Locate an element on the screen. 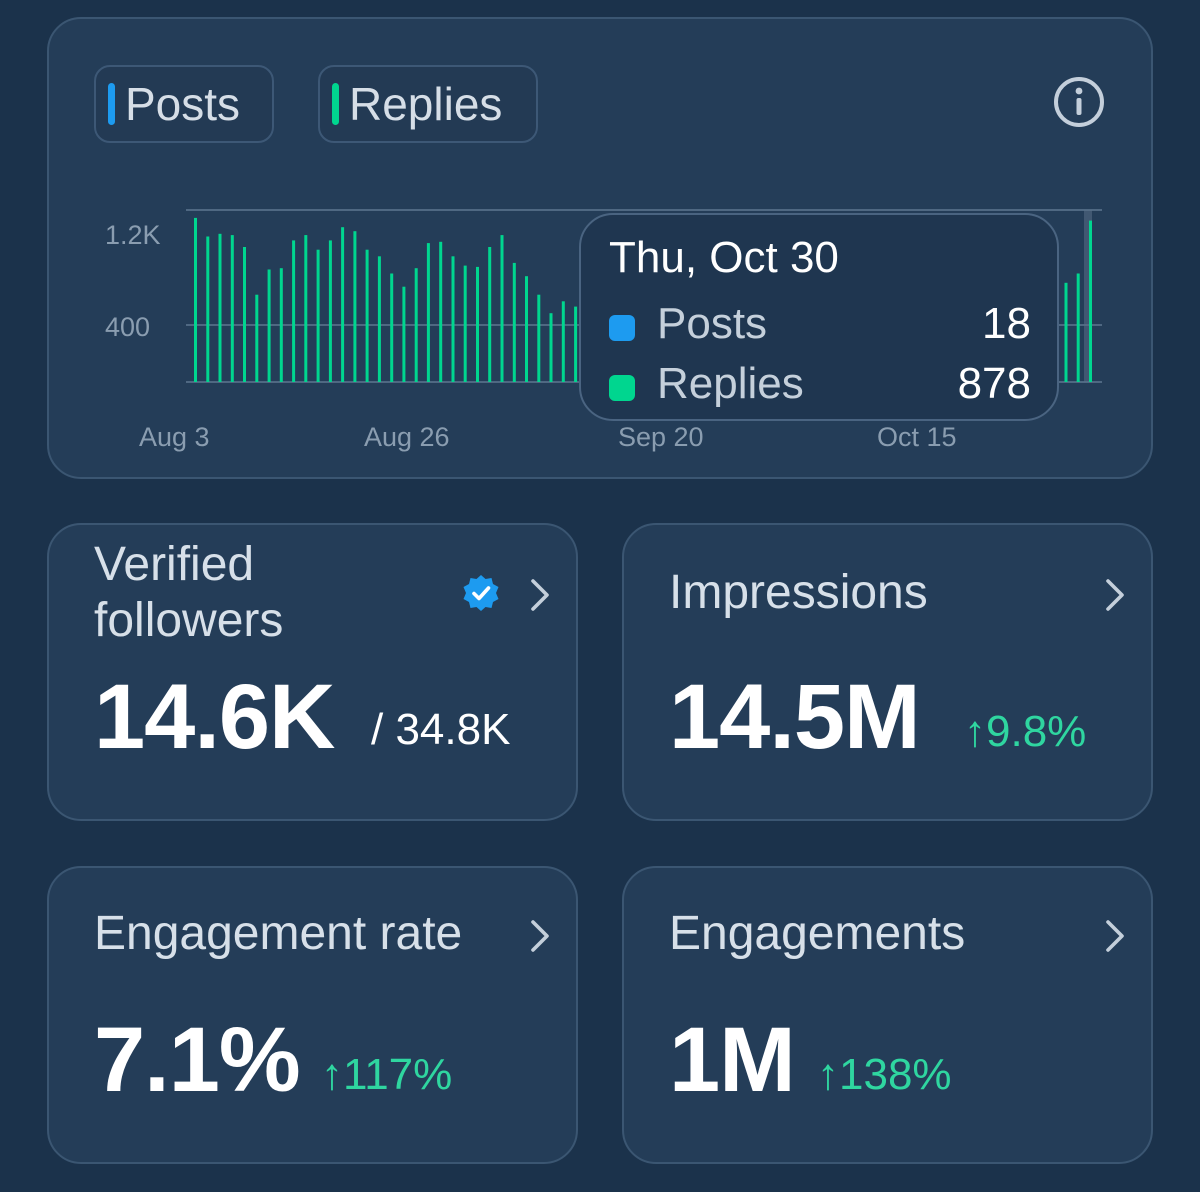  replies-toggle-label: Replies is located at coordinates (426, 104).